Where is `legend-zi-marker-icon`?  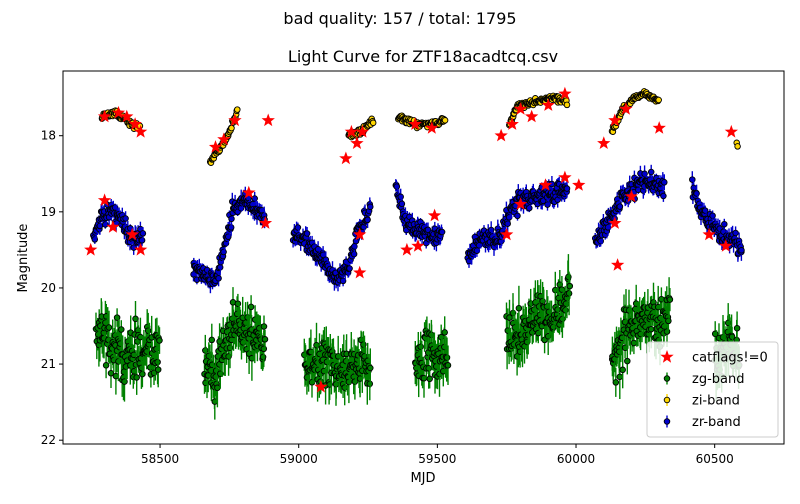
legend-zi-marker-icon is located at coordinates (667, 400).